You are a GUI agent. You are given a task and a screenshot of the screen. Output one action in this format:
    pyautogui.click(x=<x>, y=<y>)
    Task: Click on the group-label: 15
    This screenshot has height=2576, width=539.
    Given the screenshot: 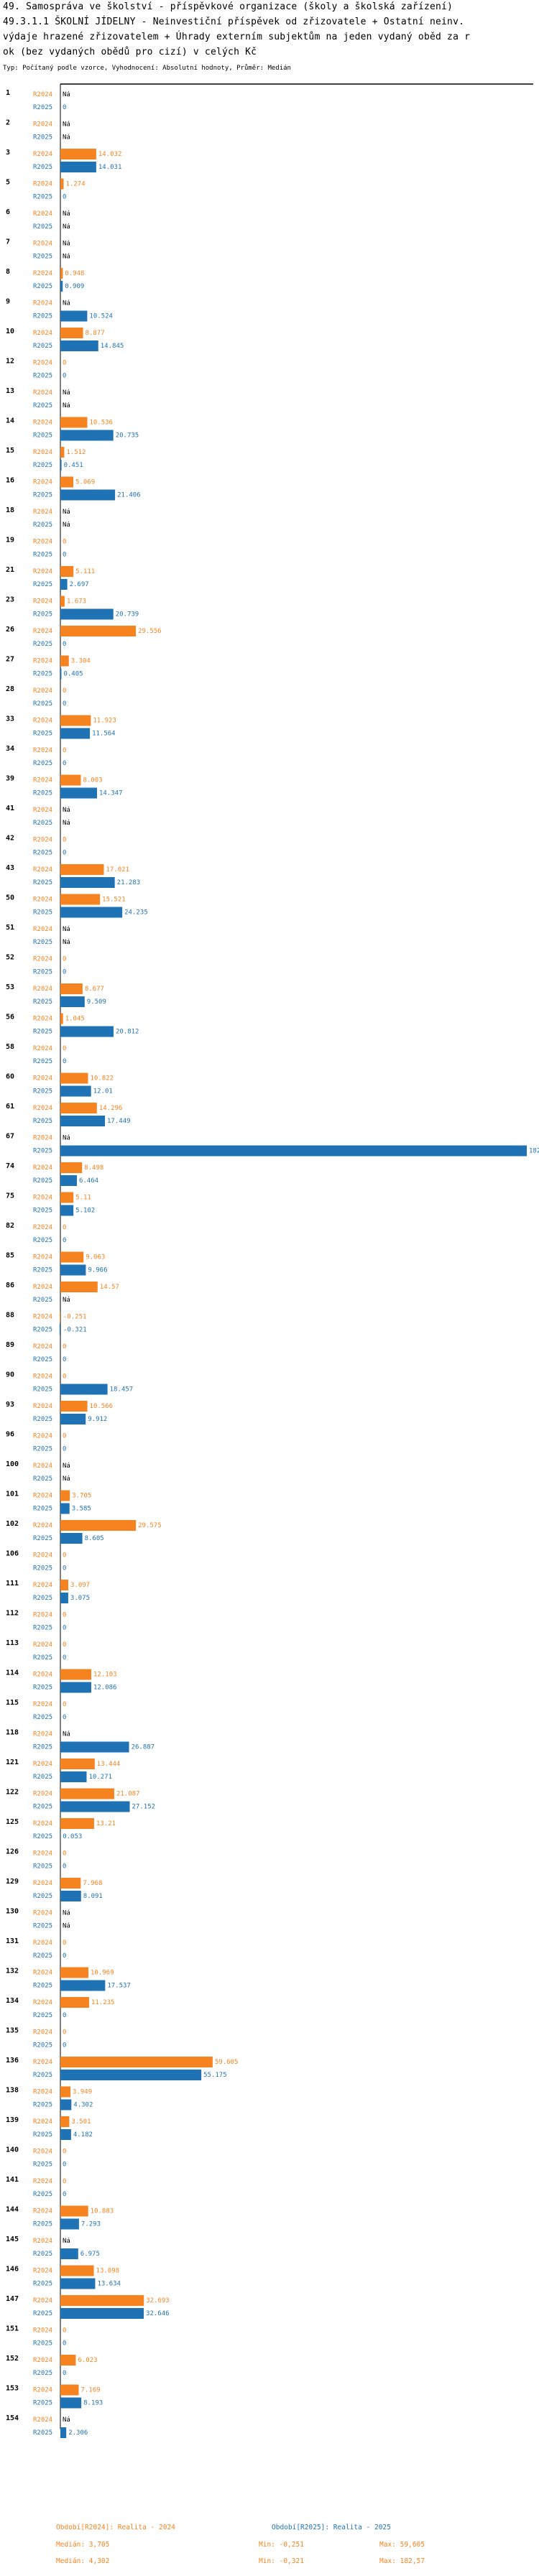 What is the action you would take?
    pyautogui.click(x=10, y=451)
    